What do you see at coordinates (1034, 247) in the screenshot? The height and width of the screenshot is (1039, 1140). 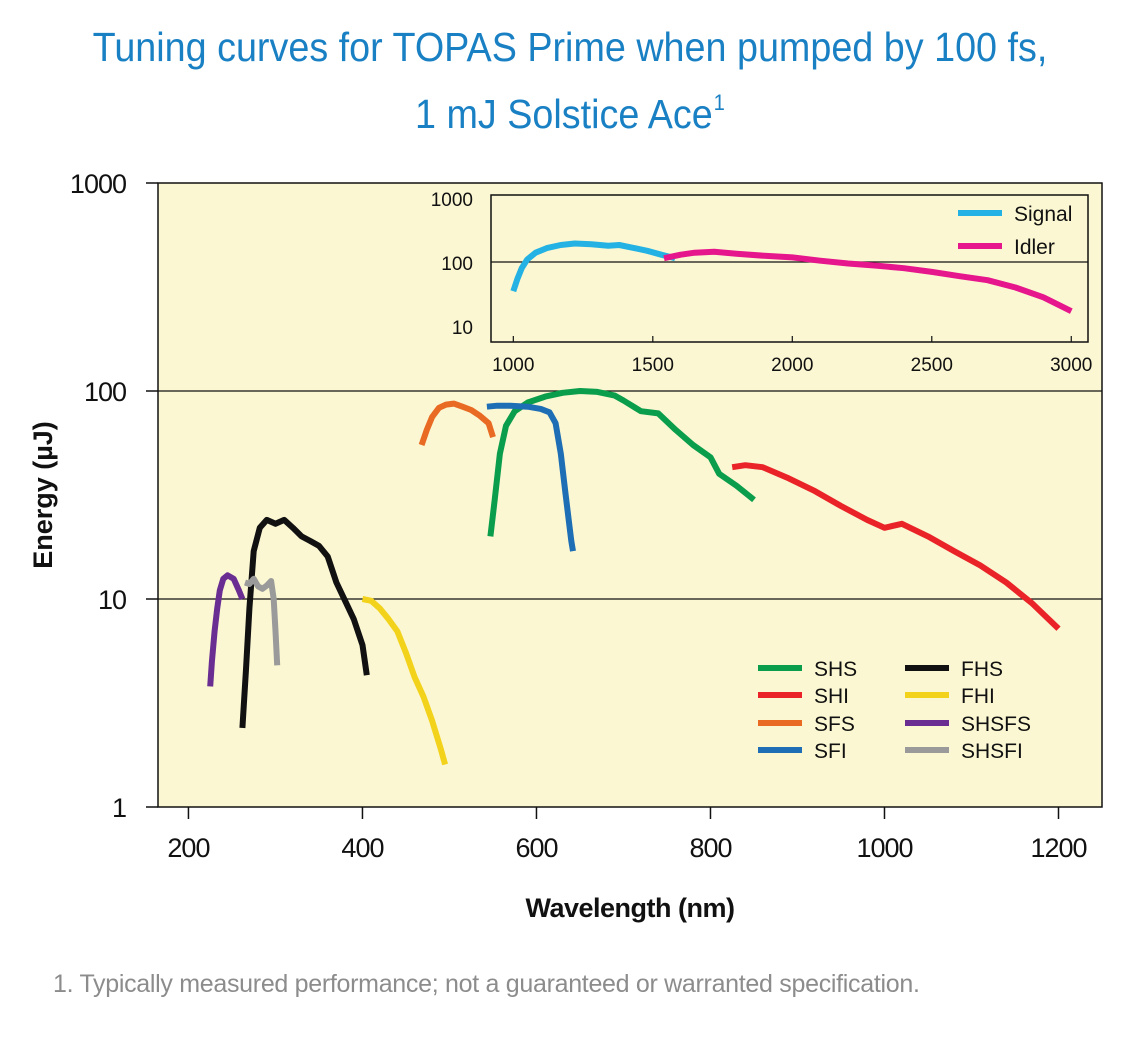 I see `inset-legend-label-idler: Idler` at bounding box center [1034, 247].